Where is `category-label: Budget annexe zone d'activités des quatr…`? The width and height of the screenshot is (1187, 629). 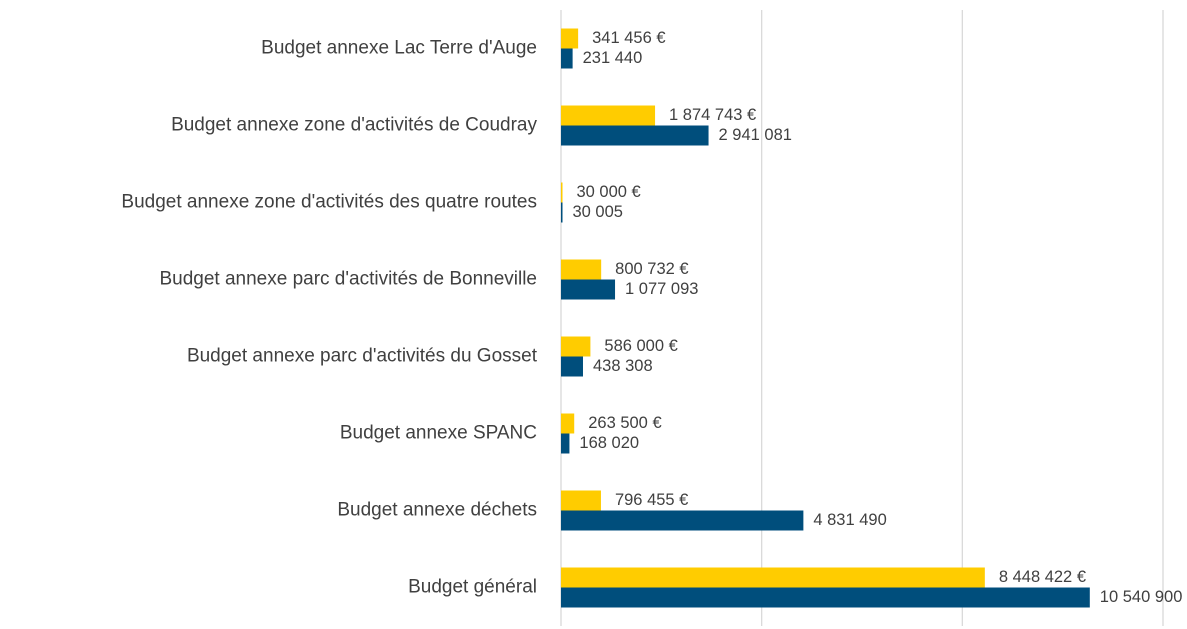
category-label: Budget annexe zone d'activités des quatr… is located at coordinates (329, 202).